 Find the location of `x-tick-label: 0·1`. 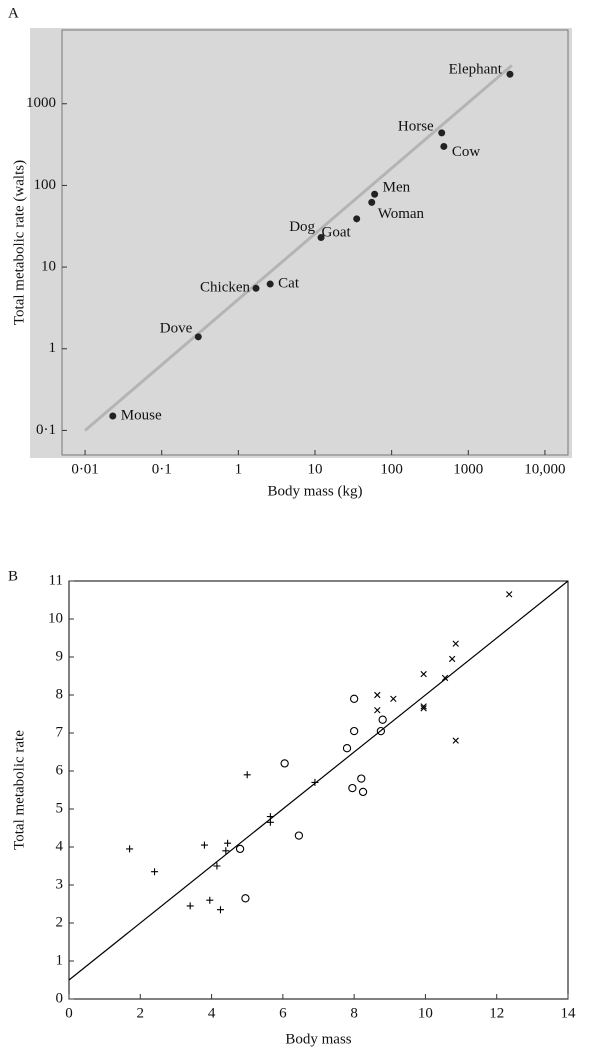

x-tick-label: 0·1 is located at coordinates (162, 469).